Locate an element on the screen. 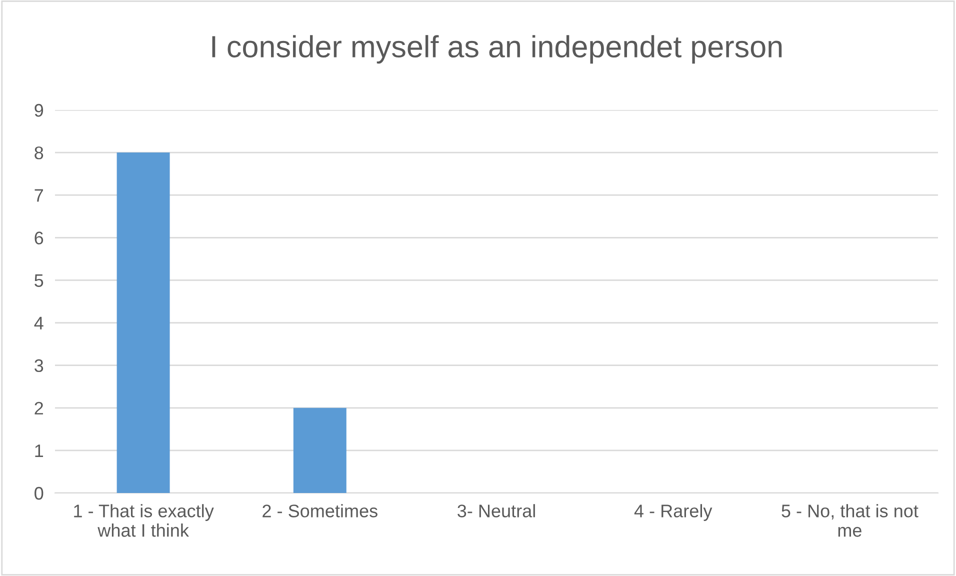 The width and height of the screenshot is (956, 576). y-tick-label: 9 is located at coordinates (39, 110).